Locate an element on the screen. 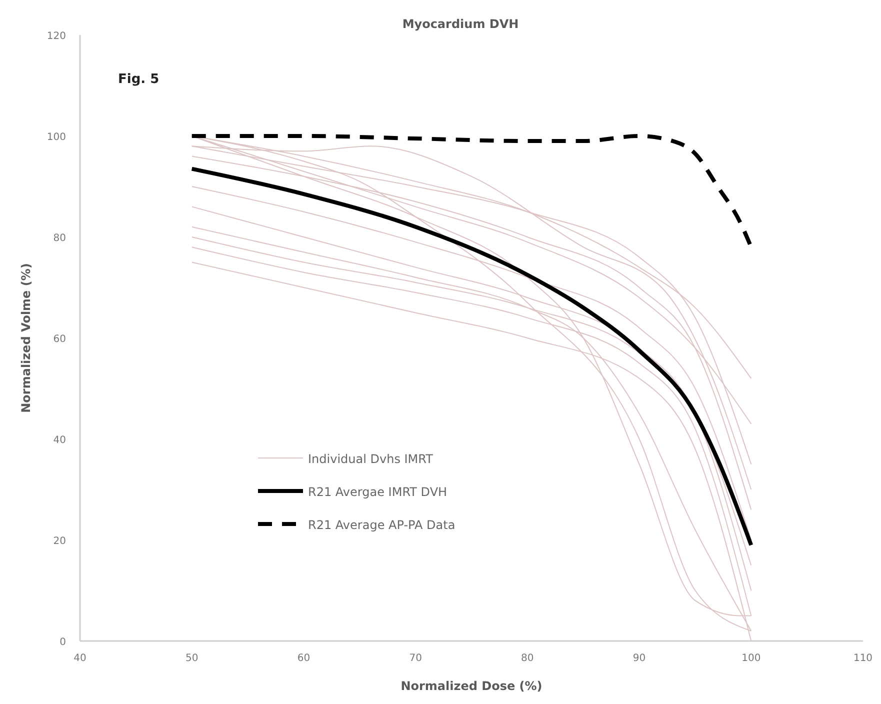  x-axis-title: Normalized Dose (%) is located at coordinates (471, 686).